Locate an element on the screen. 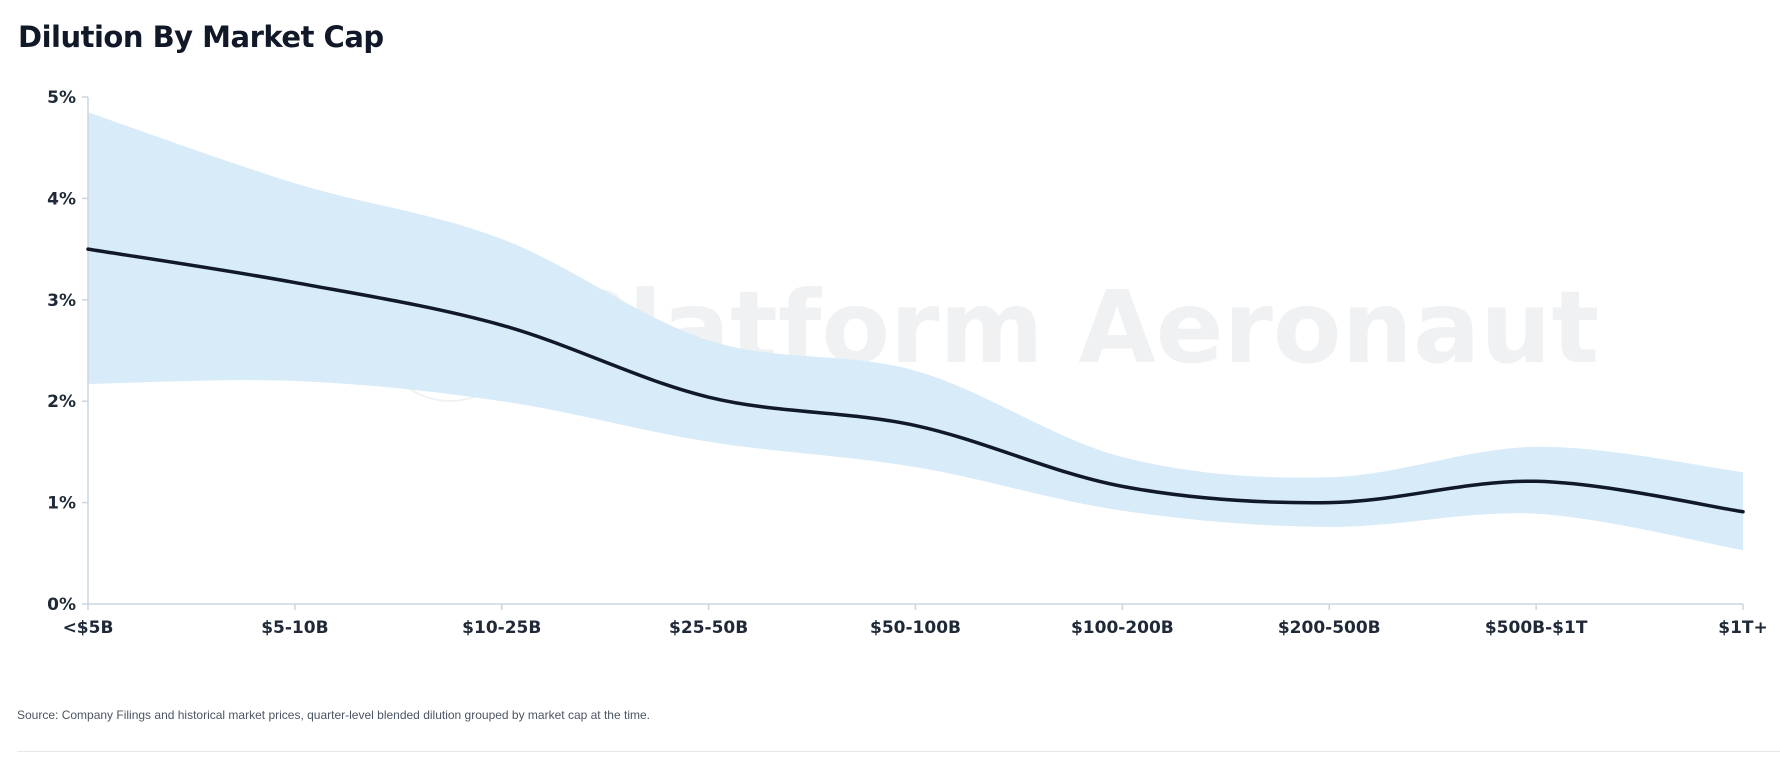  x-tick-label: $5-10B is located at coordinates (294, 628).